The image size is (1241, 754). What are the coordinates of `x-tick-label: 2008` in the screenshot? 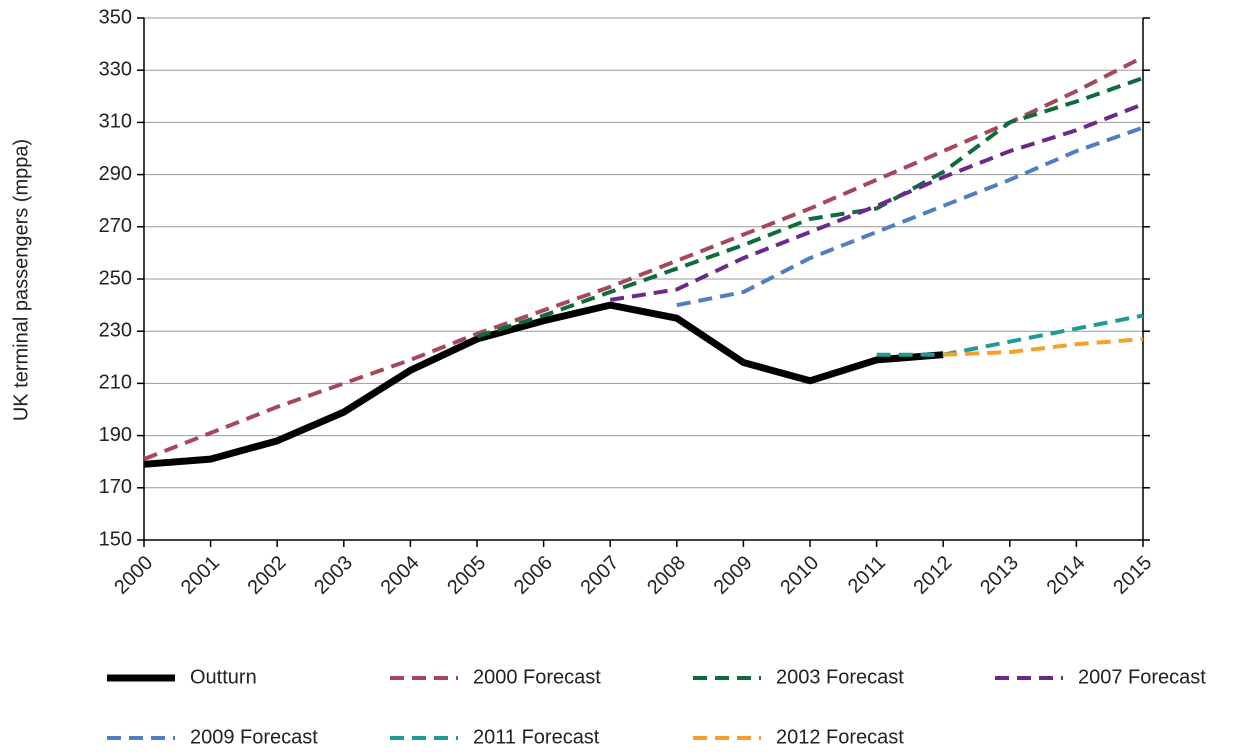 It's located at (666, 575).